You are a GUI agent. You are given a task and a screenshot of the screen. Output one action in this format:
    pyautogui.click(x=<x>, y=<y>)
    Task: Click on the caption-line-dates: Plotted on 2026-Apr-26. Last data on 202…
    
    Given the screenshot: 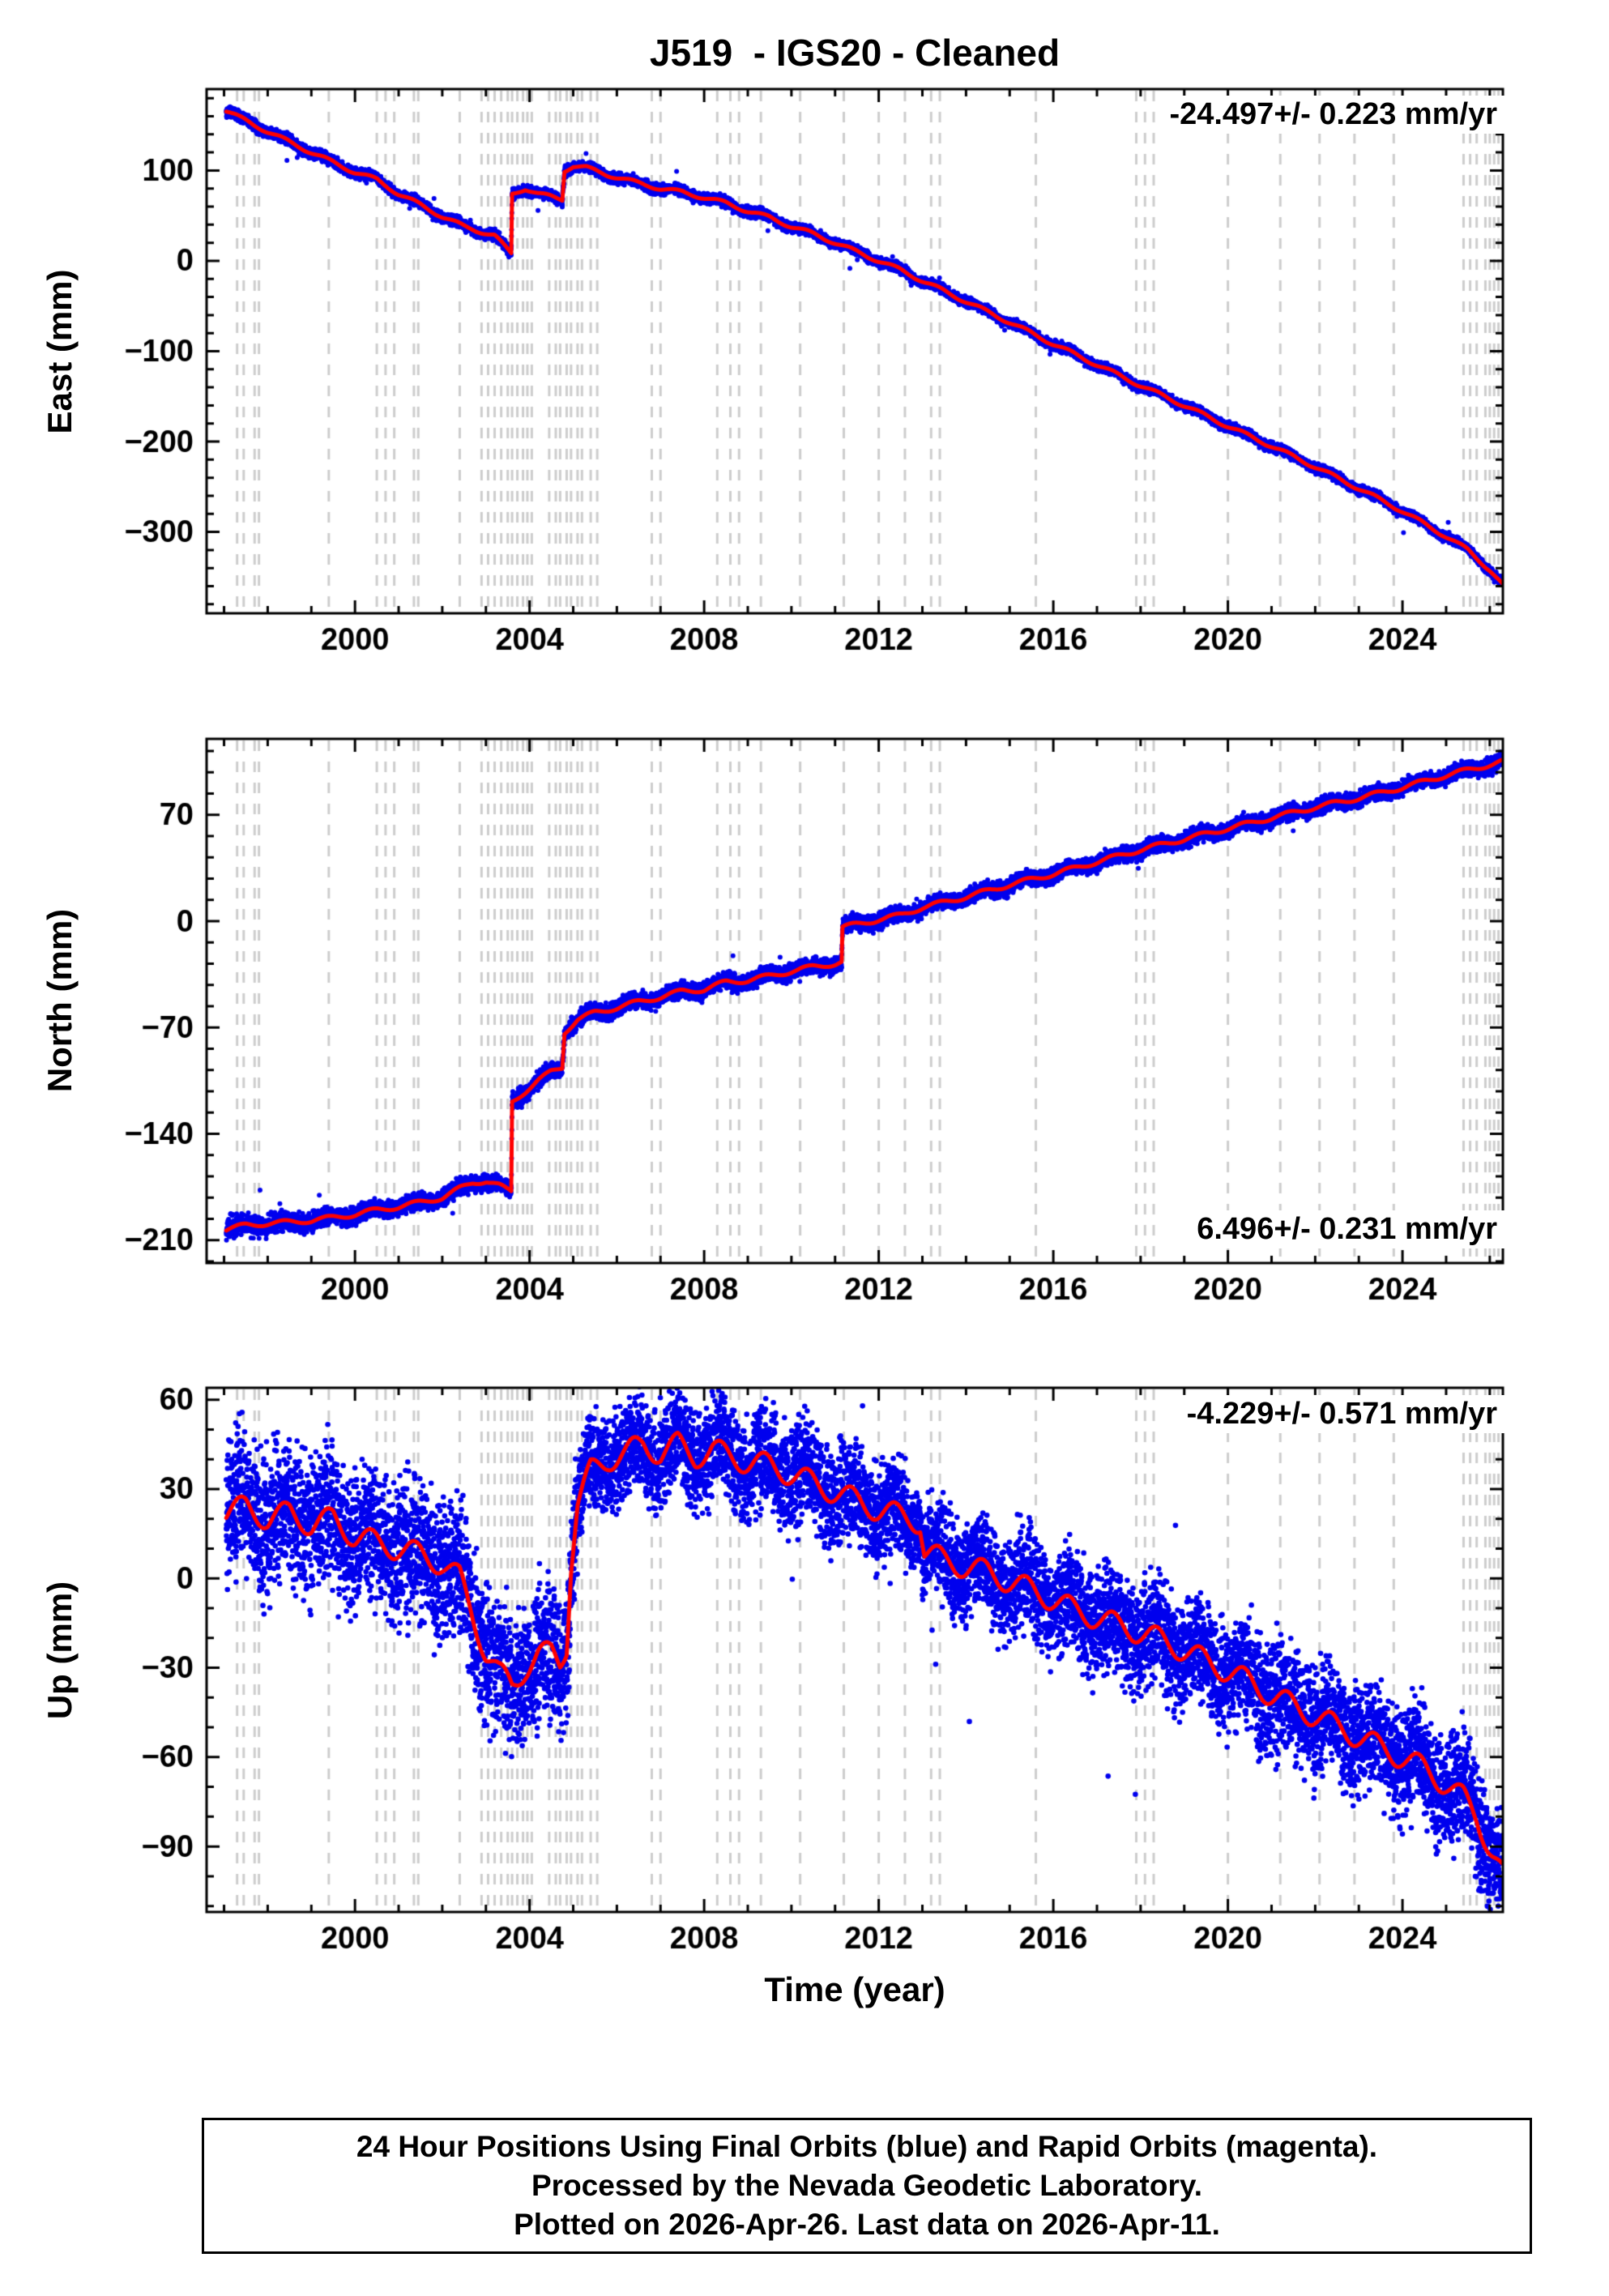 What is the action you would take?
    pyautogui.click(x=867, y=2224)
    